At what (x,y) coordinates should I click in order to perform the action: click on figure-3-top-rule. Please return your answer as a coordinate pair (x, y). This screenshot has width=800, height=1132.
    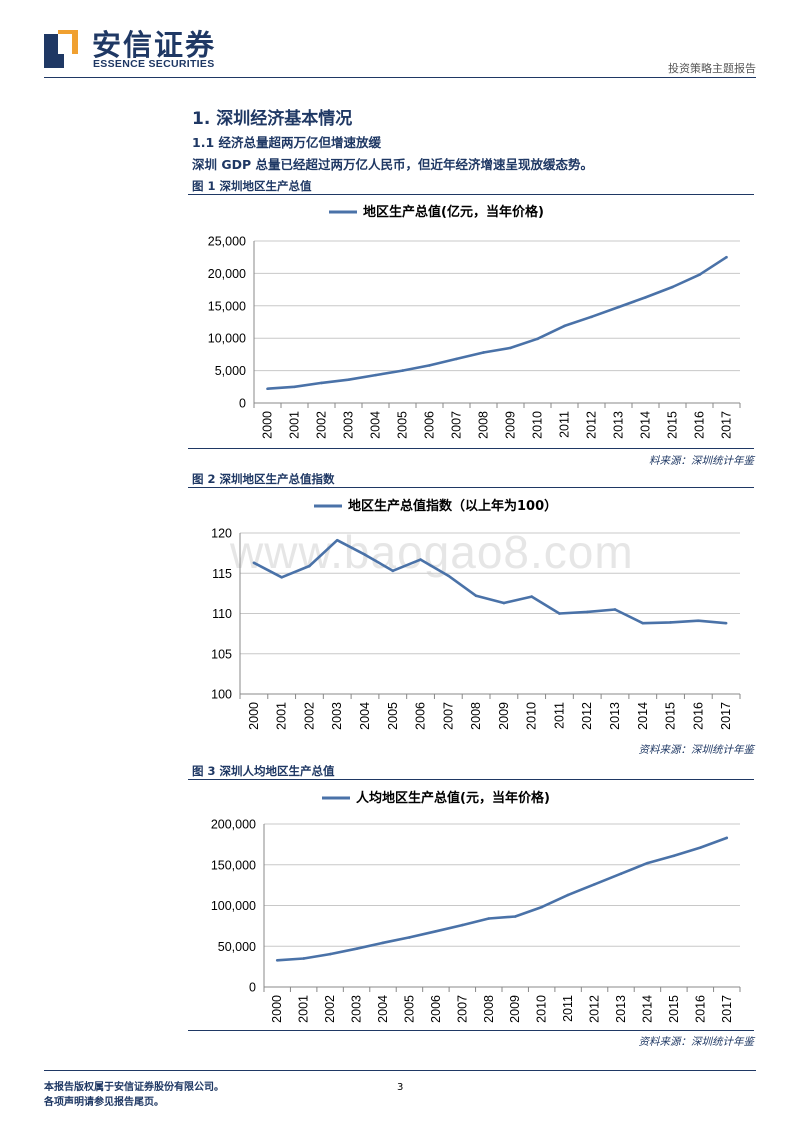
    Looking at the image, I should click on (471, 779).